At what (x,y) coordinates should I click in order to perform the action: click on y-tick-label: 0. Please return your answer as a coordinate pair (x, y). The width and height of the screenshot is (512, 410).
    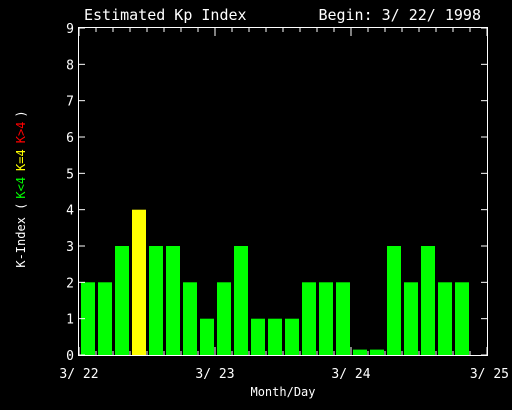
    Looking at the image, I should click on (70, 356).